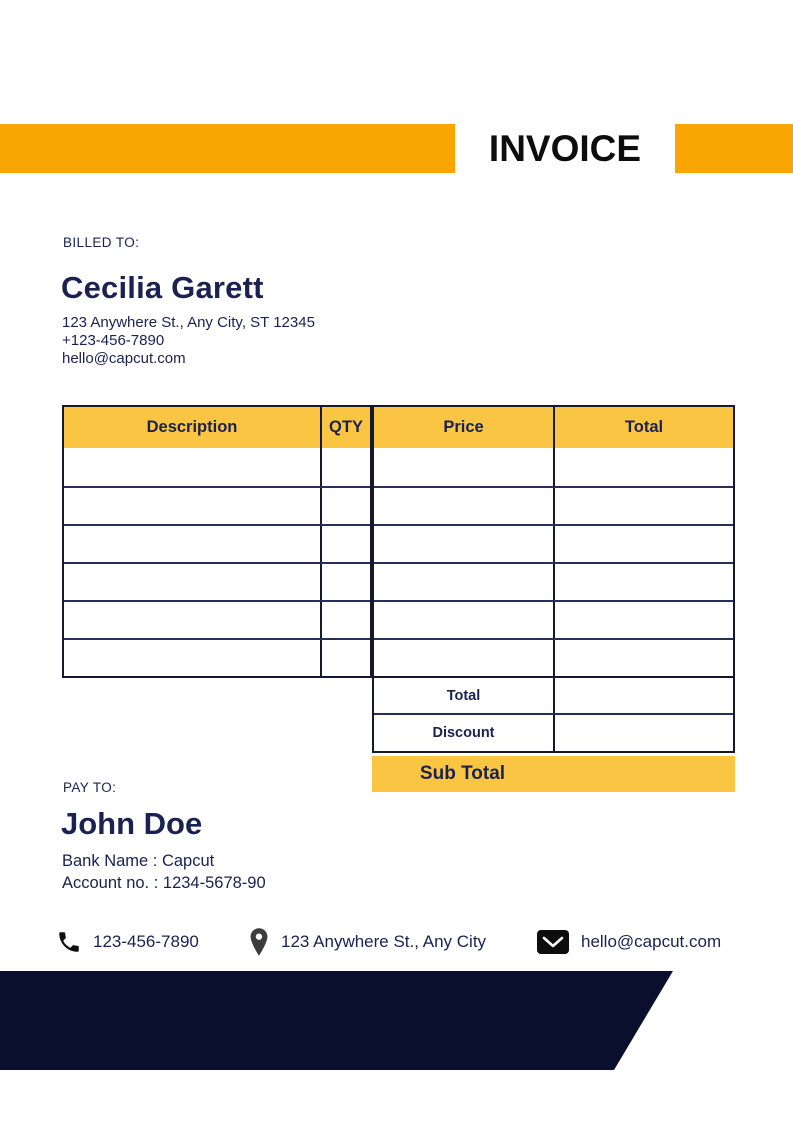 Image resolution: width=793 pixels, height=1122 pixels. I want to click on pay-to-name: John Doe, so click(132, 823).